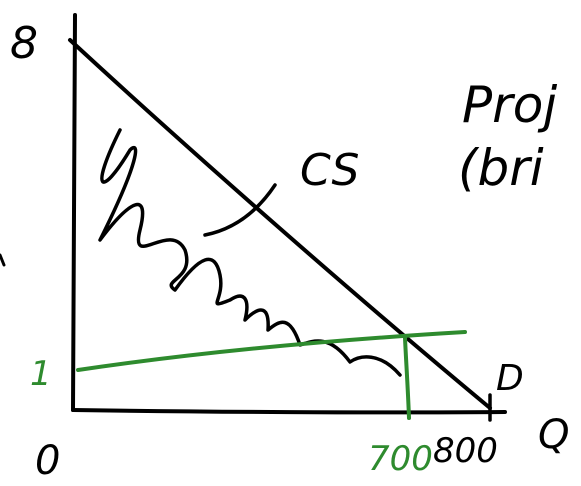 The width and height of the screenshot is (581, 486). Describe the element at coordinates (271, 351) in the screenshot. I see `green-price-line` at that location.